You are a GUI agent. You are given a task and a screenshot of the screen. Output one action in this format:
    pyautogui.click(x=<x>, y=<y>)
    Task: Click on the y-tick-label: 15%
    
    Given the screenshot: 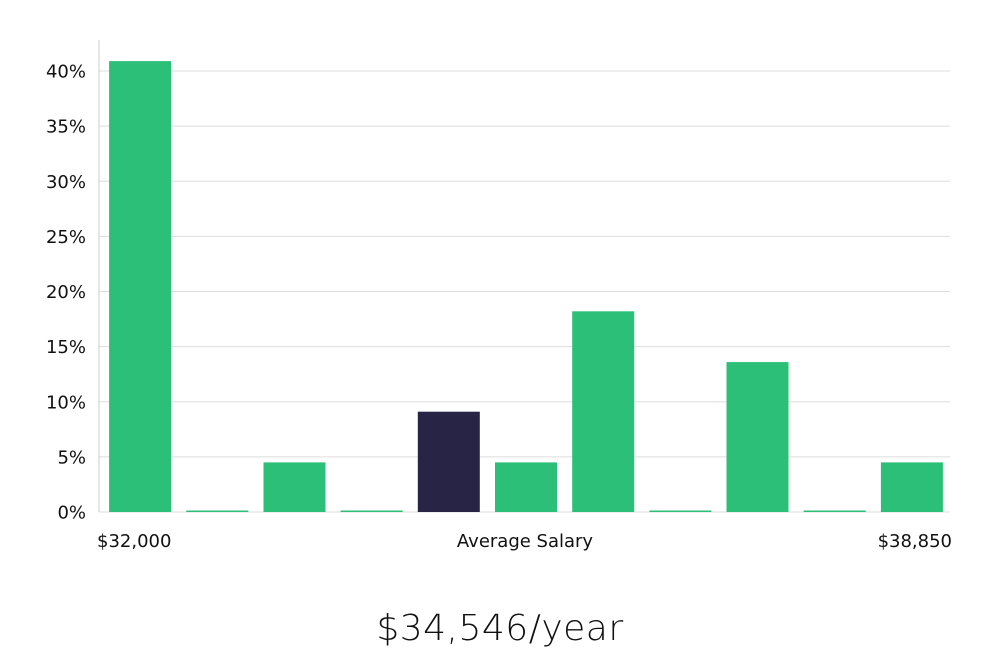 What is the action you would take?
    pyautogui.click(x=66, y=347)
    